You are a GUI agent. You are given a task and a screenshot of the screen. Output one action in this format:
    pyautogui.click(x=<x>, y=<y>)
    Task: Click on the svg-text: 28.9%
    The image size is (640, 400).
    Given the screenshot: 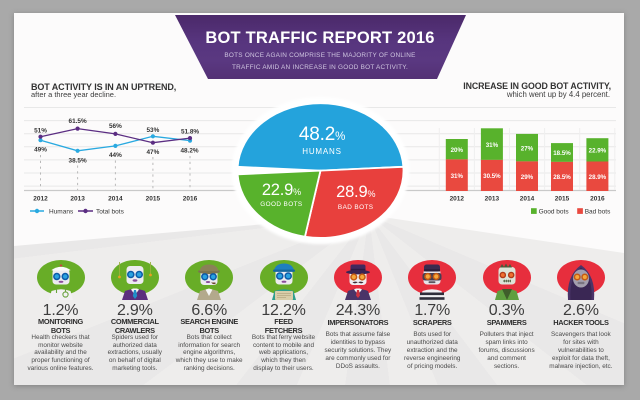 What is the action you would take?
    pyautogui.click(x=598, y=177)
    